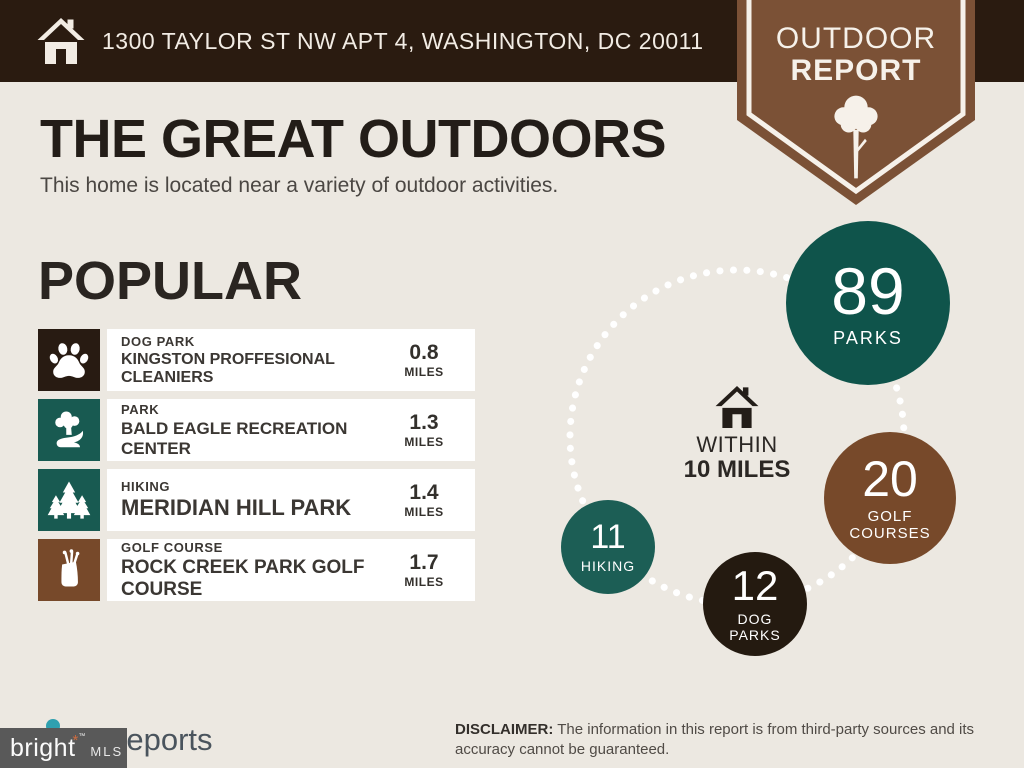 Image resolution: width=1024 pixels, height=768 pixels. What do you see at coordinates (69, 500) in the screenshot?
I see `pine-trees-icon` at bounding box center [69, 500].